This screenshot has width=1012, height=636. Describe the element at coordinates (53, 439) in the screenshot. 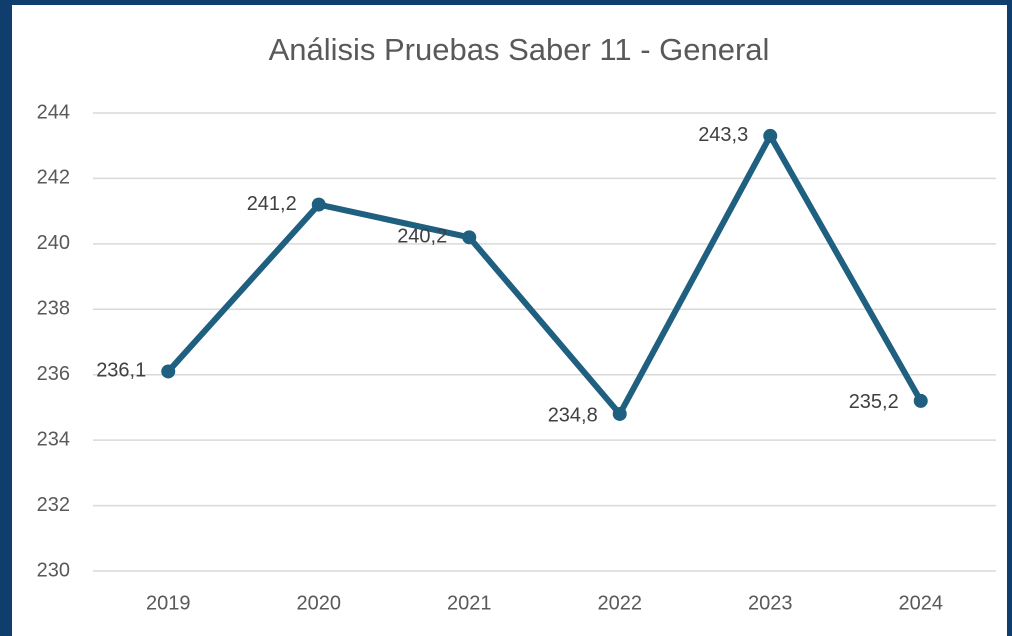

I see `y-tick-label: 234` at that location.